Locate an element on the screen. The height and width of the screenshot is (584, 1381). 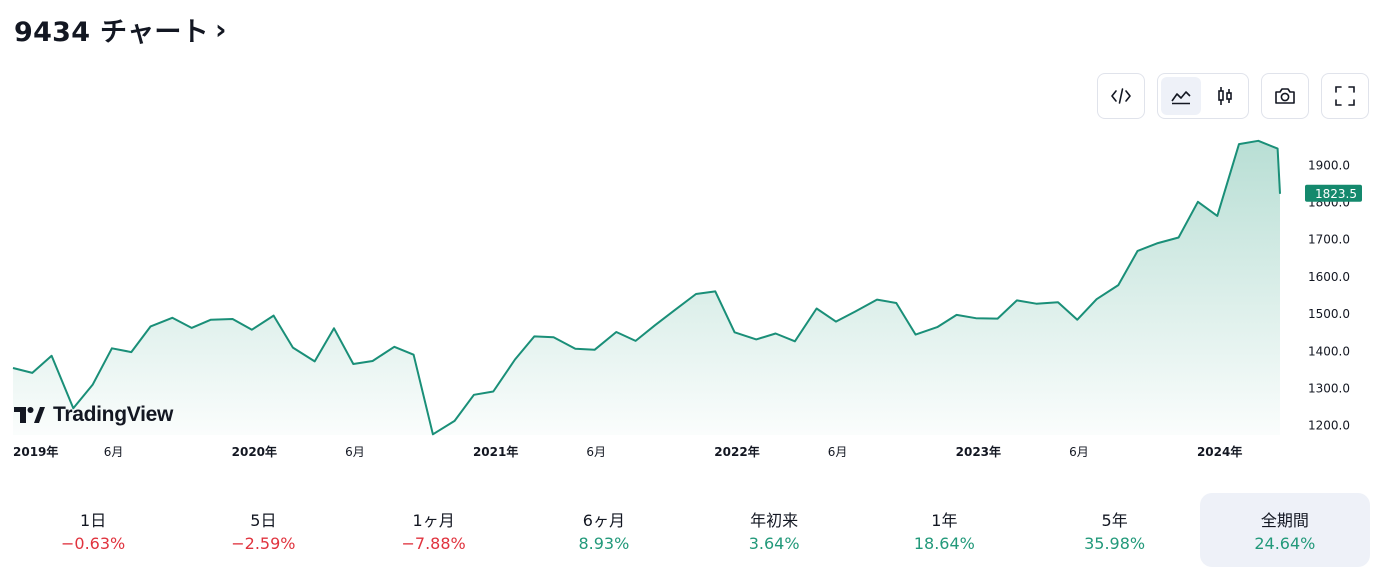
period-label: 年初来 is located at coordinates (774, 520).